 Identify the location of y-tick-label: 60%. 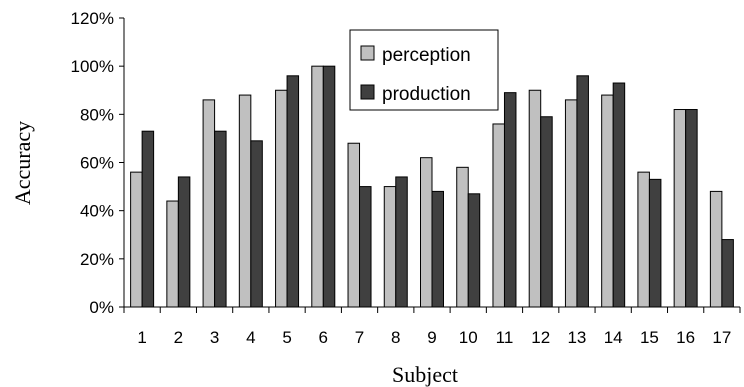
(97, 163).